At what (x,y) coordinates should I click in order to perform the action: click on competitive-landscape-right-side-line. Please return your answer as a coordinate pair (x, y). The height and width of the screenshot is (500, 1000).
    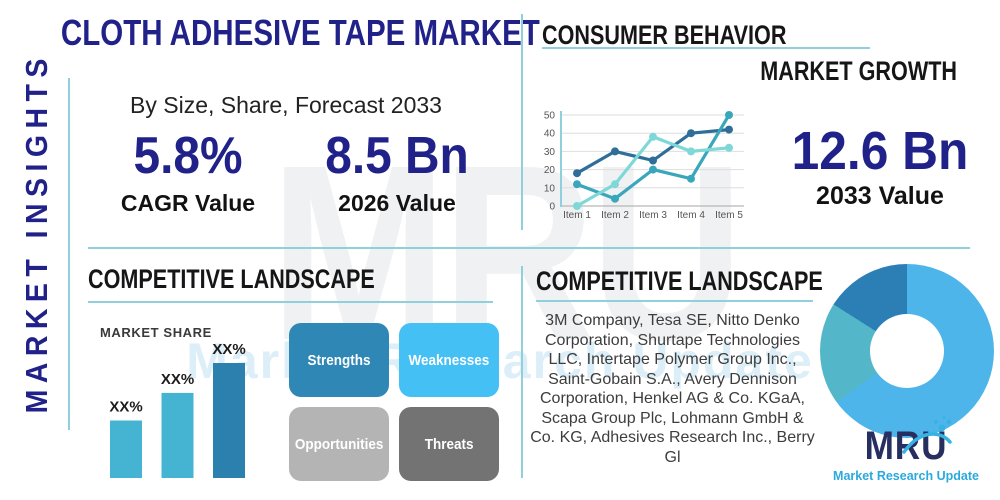
    Looking at the image, I should click on (522, 372).